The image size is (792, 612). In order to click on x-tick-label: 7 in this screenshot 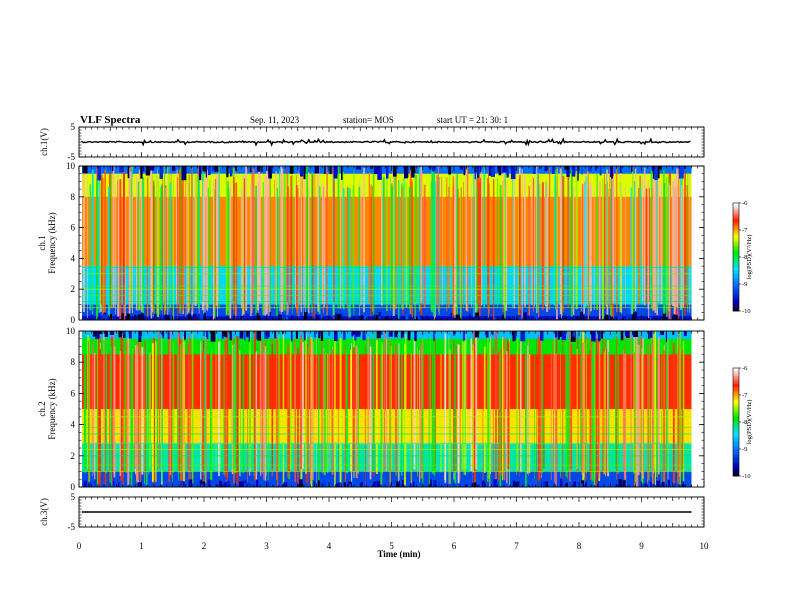, I will do `click(516, 546)`.